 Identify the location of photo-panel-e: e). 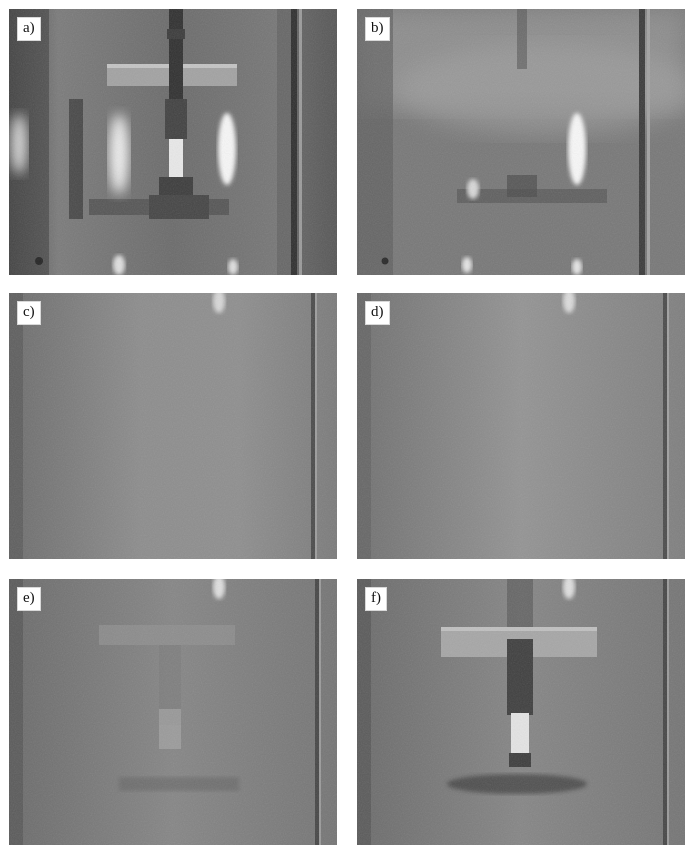
(173, 712).